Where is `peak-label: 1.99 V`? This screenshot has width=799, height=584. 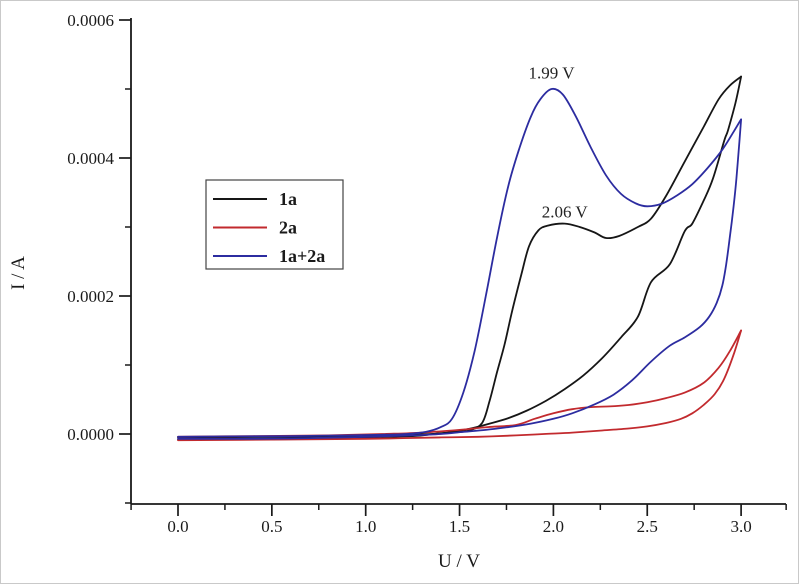
peak-label: 1.99 V is located at coordinates (552, 73).